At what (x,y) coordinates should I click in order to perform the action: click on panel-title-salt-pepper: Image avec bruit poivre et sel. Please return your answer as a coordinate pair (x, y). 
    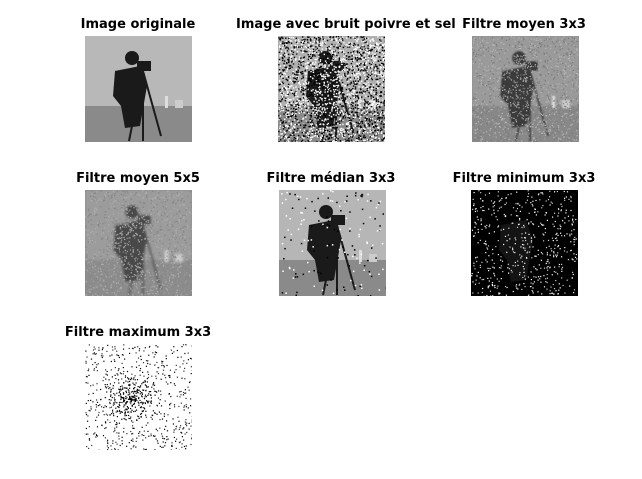
    Looking at the image, I should click on (346, 24).